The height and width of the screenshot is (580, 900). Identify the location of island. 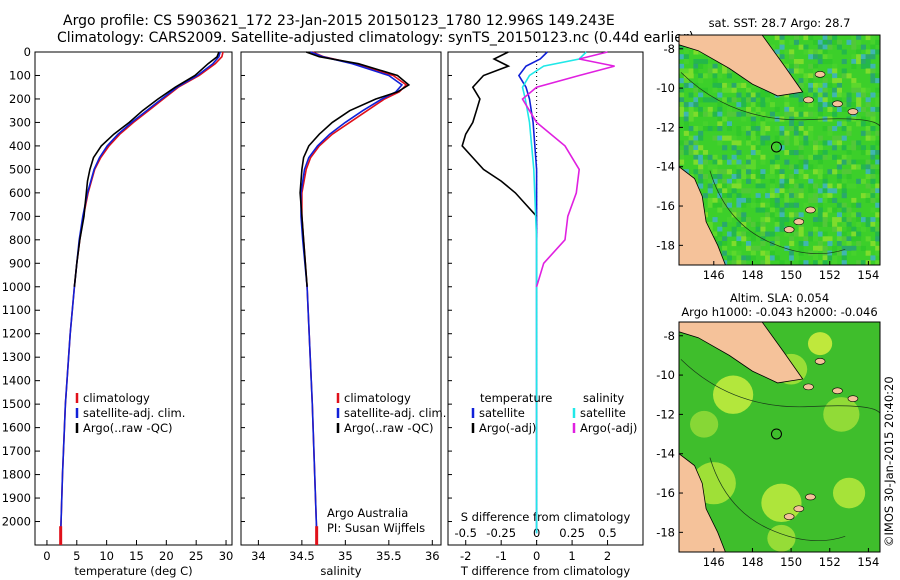
(810, 497).